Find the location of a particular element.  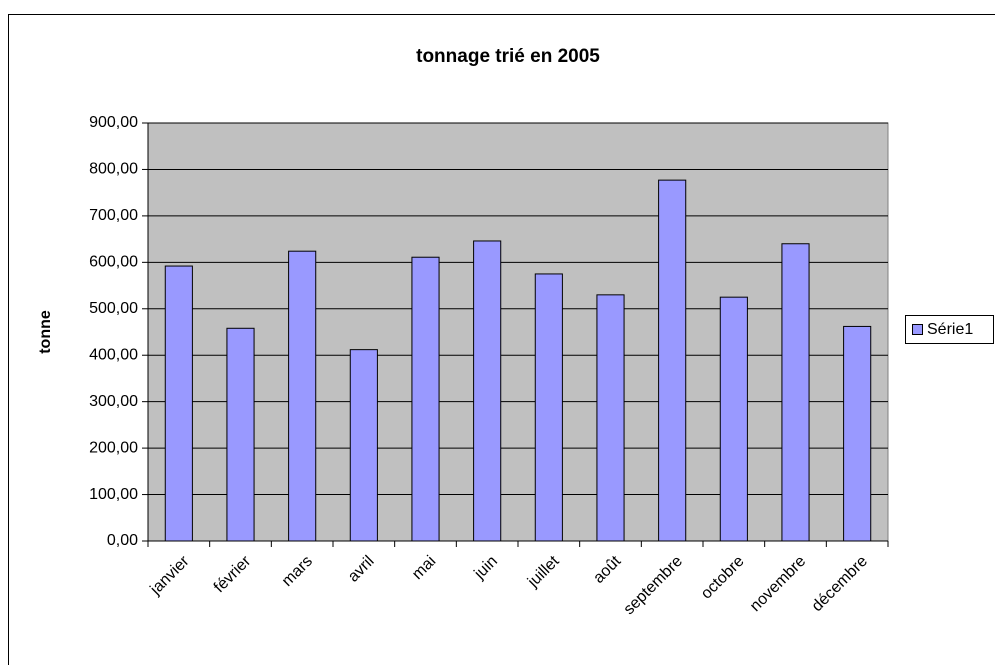

y-tick-label: 900,00 is located at coordinates (113, 122).